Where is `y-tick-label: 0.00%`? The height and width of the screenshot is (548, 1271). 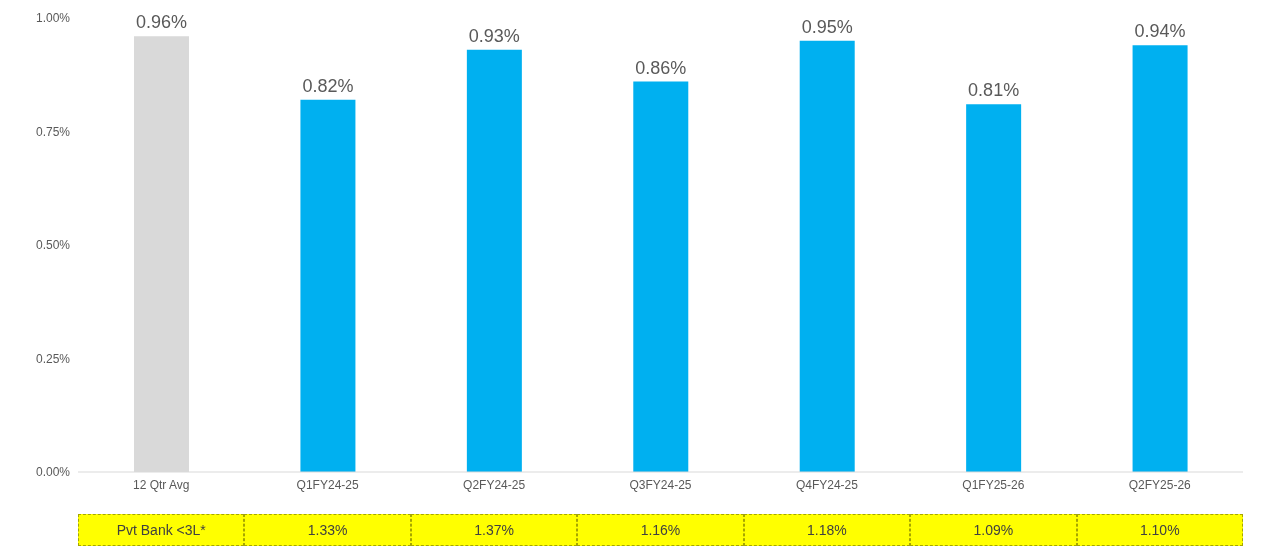
y-tick-label: 0.00% is located at coordinates (53, 472).